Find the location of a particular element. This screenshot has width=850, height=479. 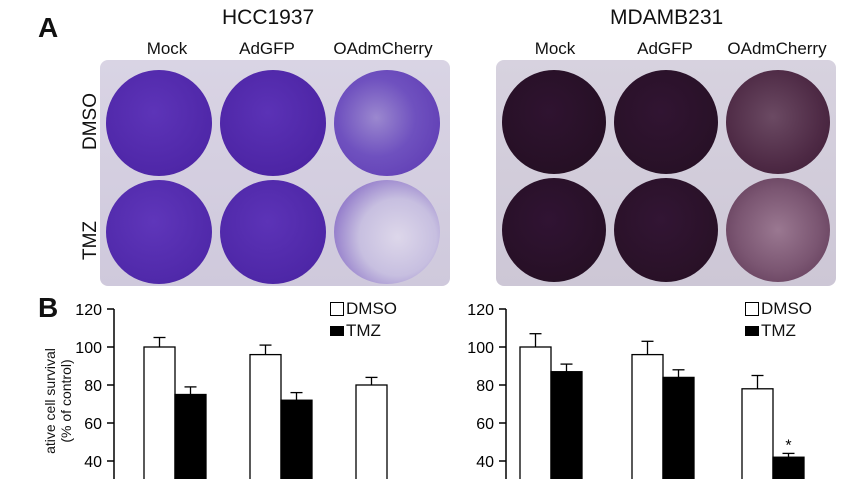

mda-col-adgfp: AdGFP is located at coordinates (665, 48).